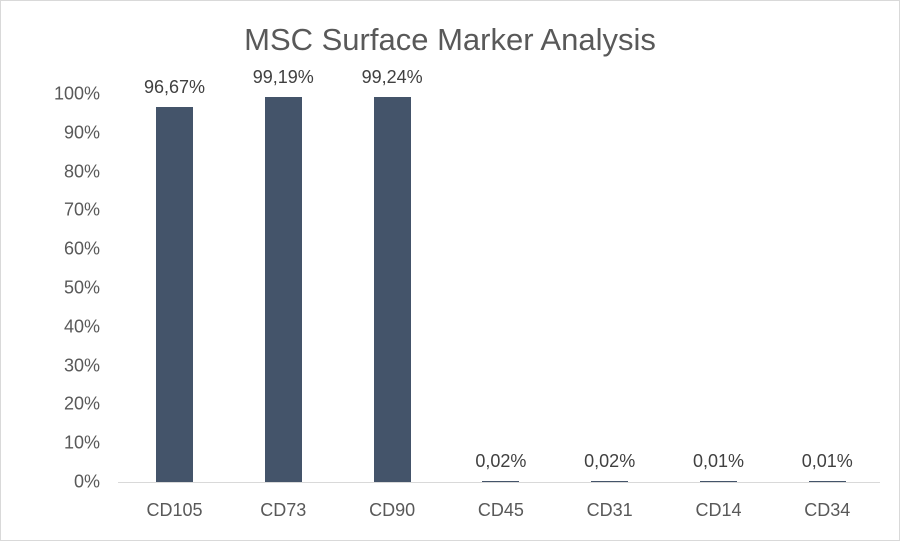 This screenshot has height=541, width=900. I want to click on y-tick-label: 100%, so click(76, 93).